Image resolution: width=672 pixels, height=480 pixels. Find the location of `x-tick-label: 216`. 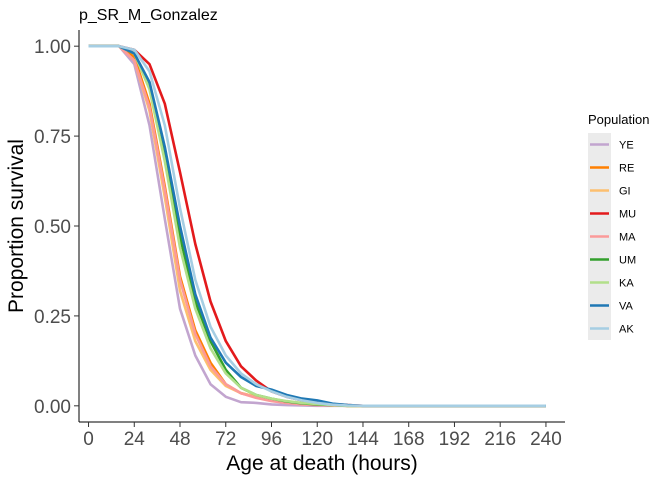

x-tick-label: 216 is located at coordinates (500, 439).